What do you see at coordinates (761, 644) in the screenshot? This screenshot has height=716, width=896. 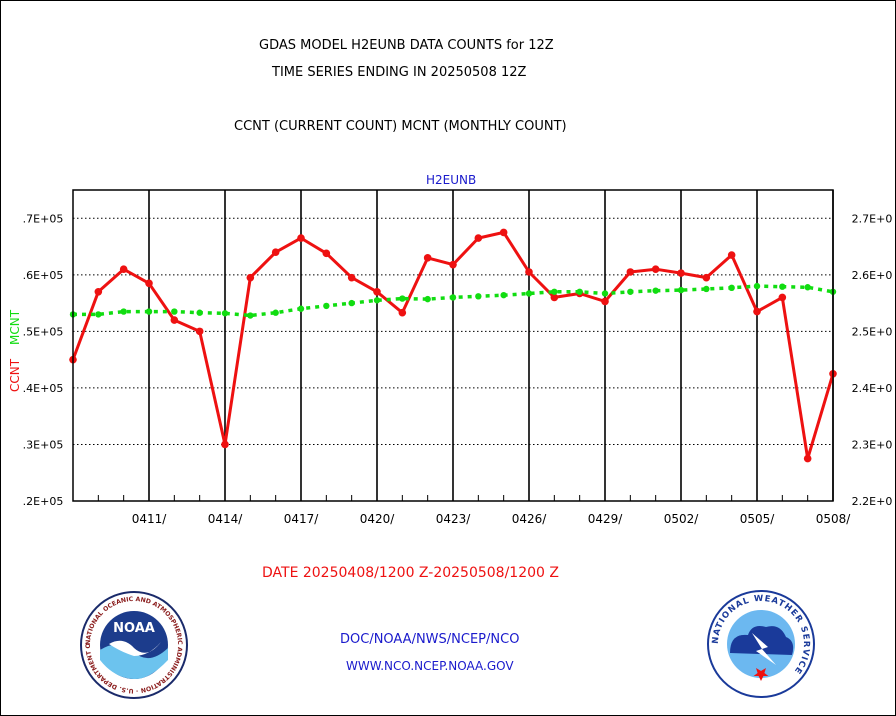 I see `nws-logo: NATIONAL WEATHER SERVICE` at bounding box center [761, 644].